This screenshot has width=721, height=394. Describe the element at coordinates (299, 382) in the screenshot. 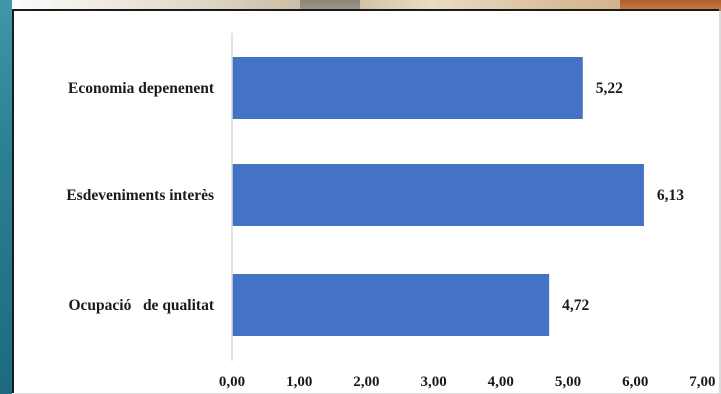

I see `x-tick-label: 1,00` at that location.